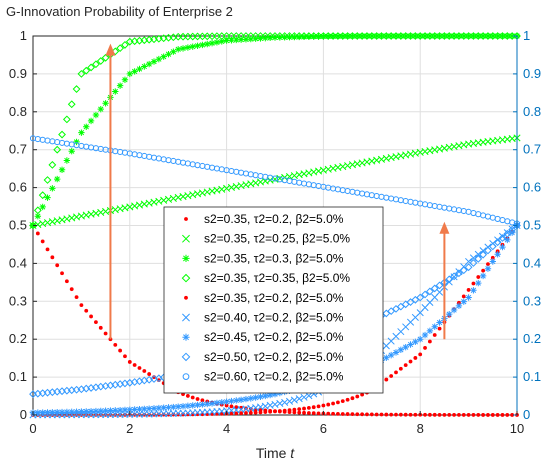 The width and height of the screenshot is (550, 467). I want to click on left-tick-label: 0.2, so click(18, 338).